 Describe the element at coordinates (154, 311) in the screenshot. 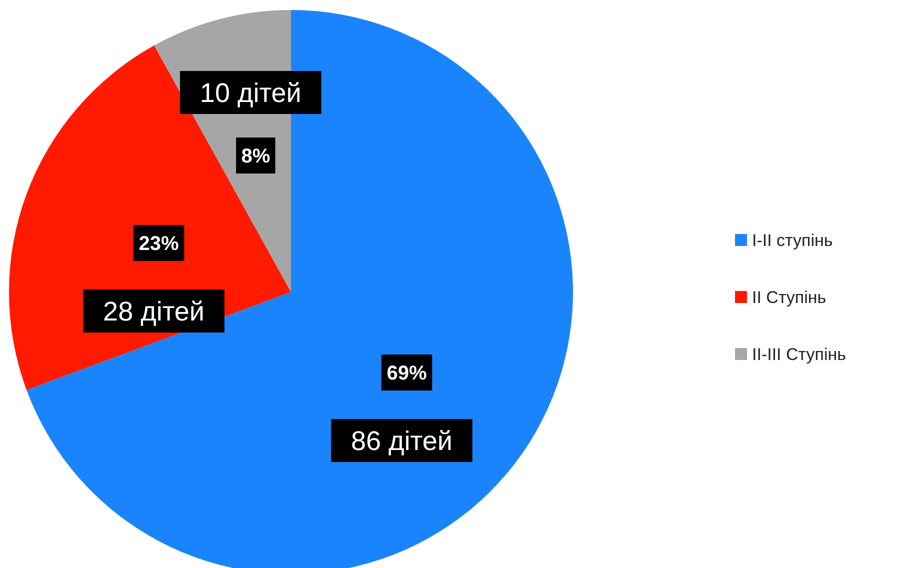

I see `data-label: 28 дітей` at that location.